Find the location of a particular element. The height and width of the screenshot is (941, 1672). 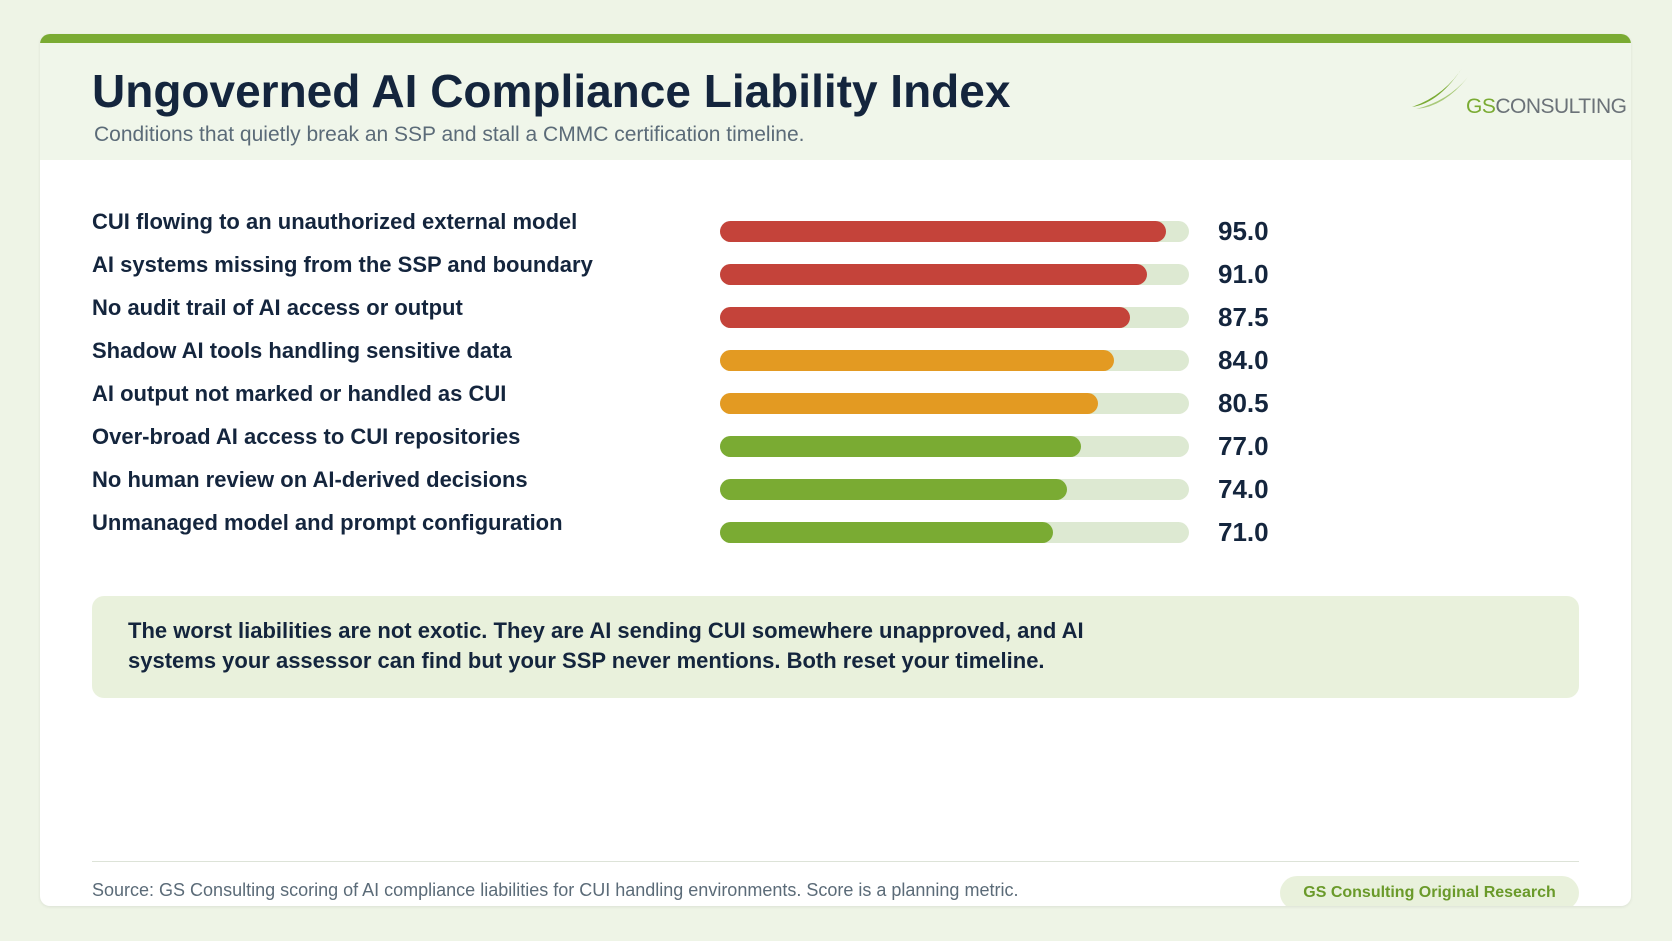

value-label: 74.0 is located at coordinates (1243, 489).